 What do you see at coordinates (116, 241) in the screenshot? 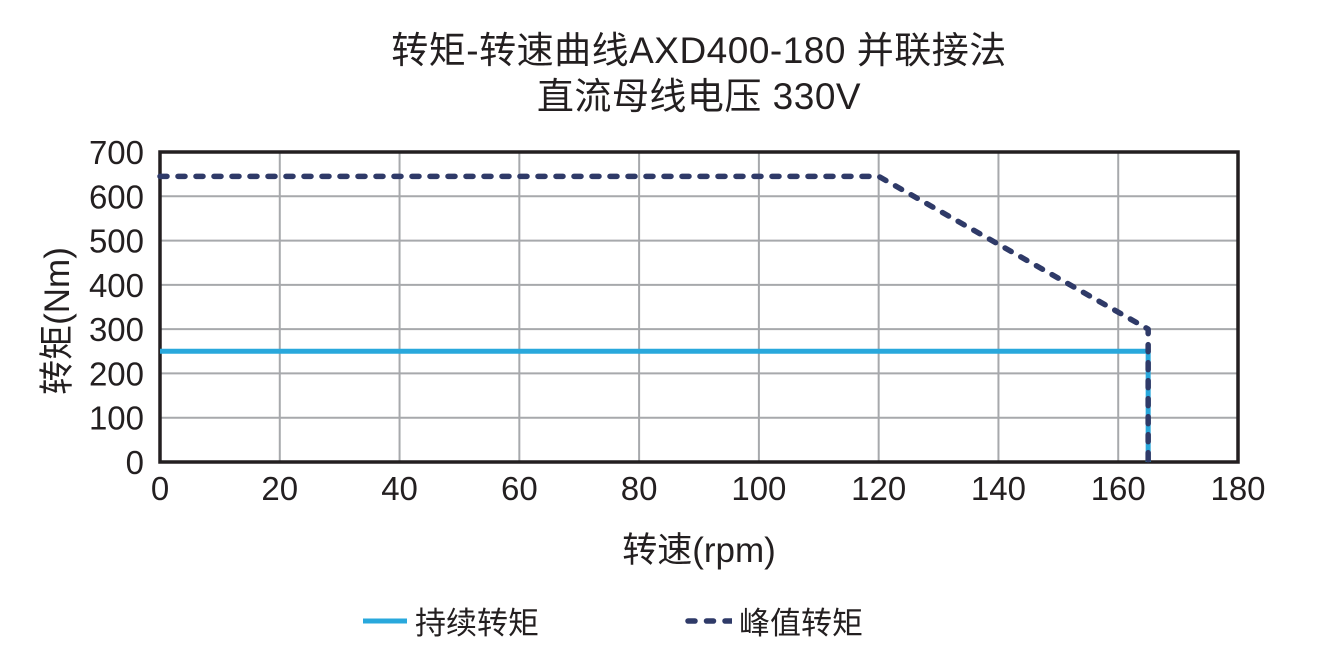
I see `y-tick-label: 500` at bounding box center [116, 241].